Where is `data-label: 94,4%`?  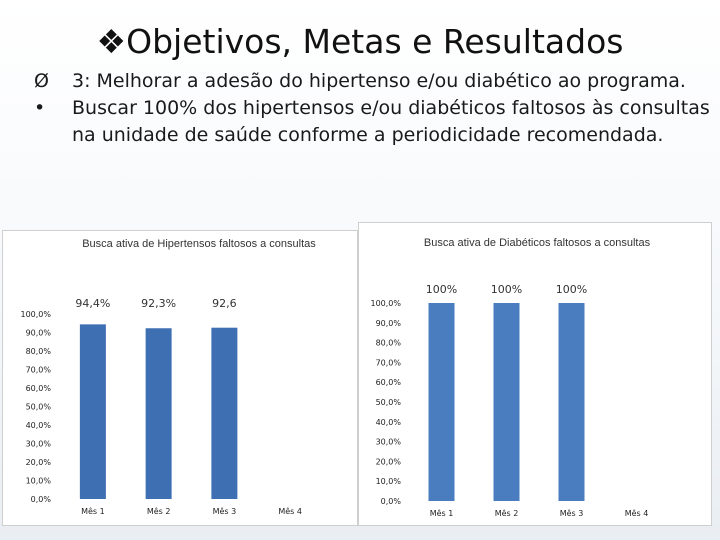 data-label: 94,4% is located at coordinates (92, 303).